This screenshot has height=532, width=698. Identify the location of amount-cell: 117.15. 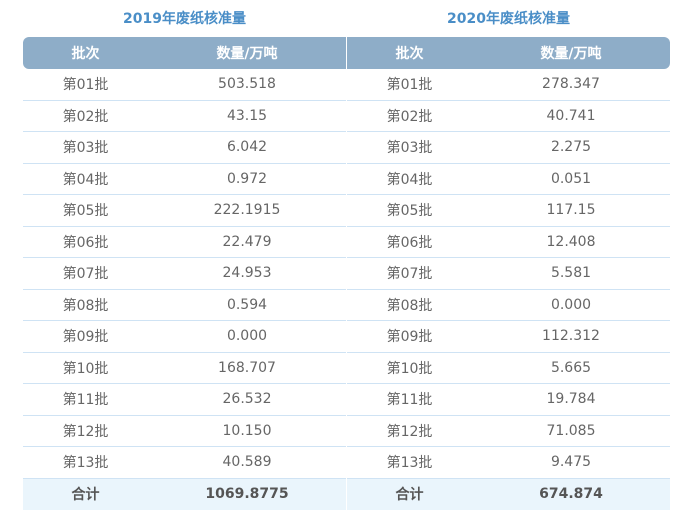
(571, 210).